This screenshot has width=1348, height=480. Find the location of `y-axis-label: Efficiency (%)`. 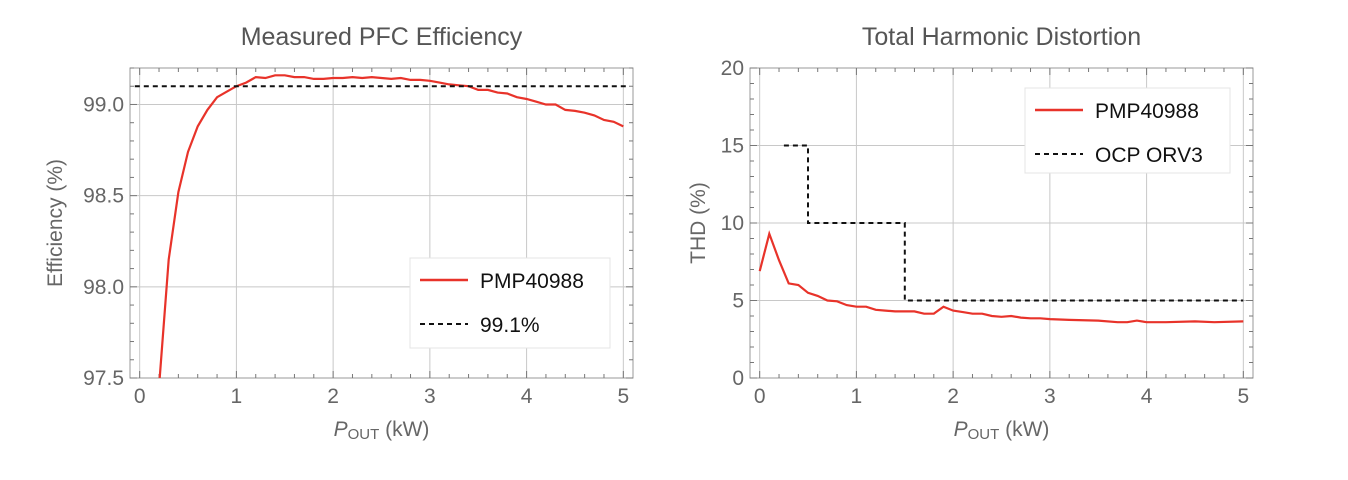

y-axis-label: Efficiency (%) is located at coordinates (55, 223).